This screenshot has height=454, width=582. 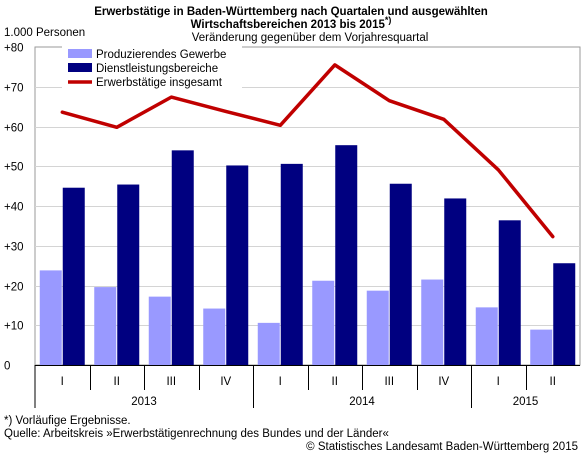 I want to click on legend-label: Erwerbstätige insgesamt, so click(x=159, y=83).